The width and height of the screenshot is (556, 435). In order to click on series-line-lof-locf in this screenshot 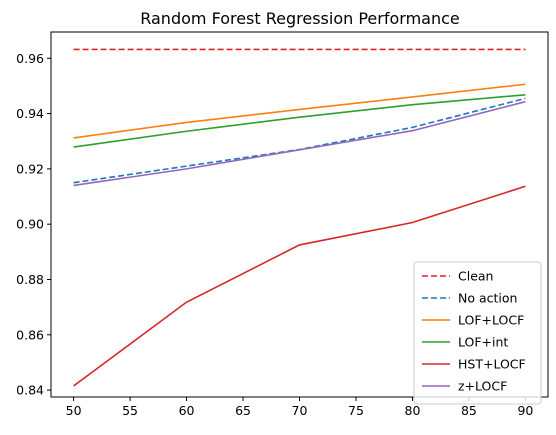, I will do `click(300, 111)`.